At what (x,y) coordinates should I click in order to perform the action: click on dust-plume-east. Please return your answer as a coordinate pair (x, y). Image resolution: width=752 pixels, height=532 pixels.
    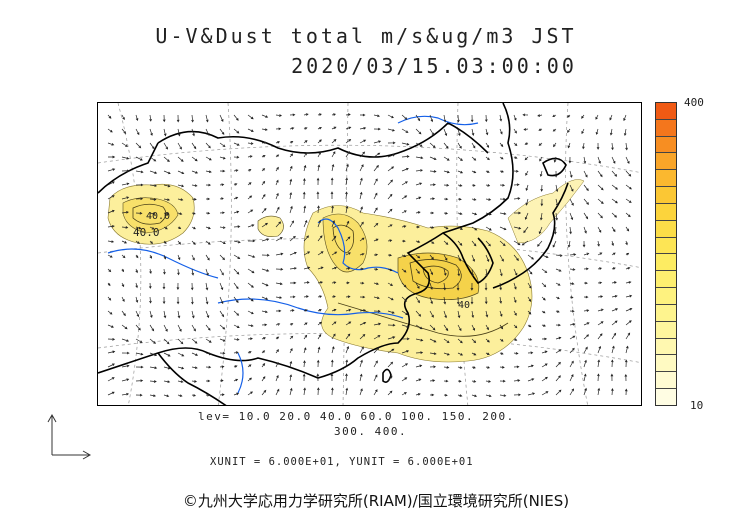
    Looking at the image, I should click on (546, 211).